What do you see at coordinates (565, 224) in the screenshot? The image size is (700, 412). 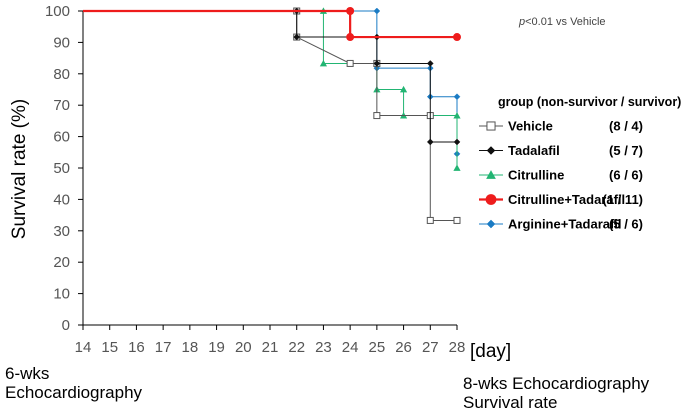 I see `legend-label: Arginine+Tadarafil` at bounding box center [565, 224].